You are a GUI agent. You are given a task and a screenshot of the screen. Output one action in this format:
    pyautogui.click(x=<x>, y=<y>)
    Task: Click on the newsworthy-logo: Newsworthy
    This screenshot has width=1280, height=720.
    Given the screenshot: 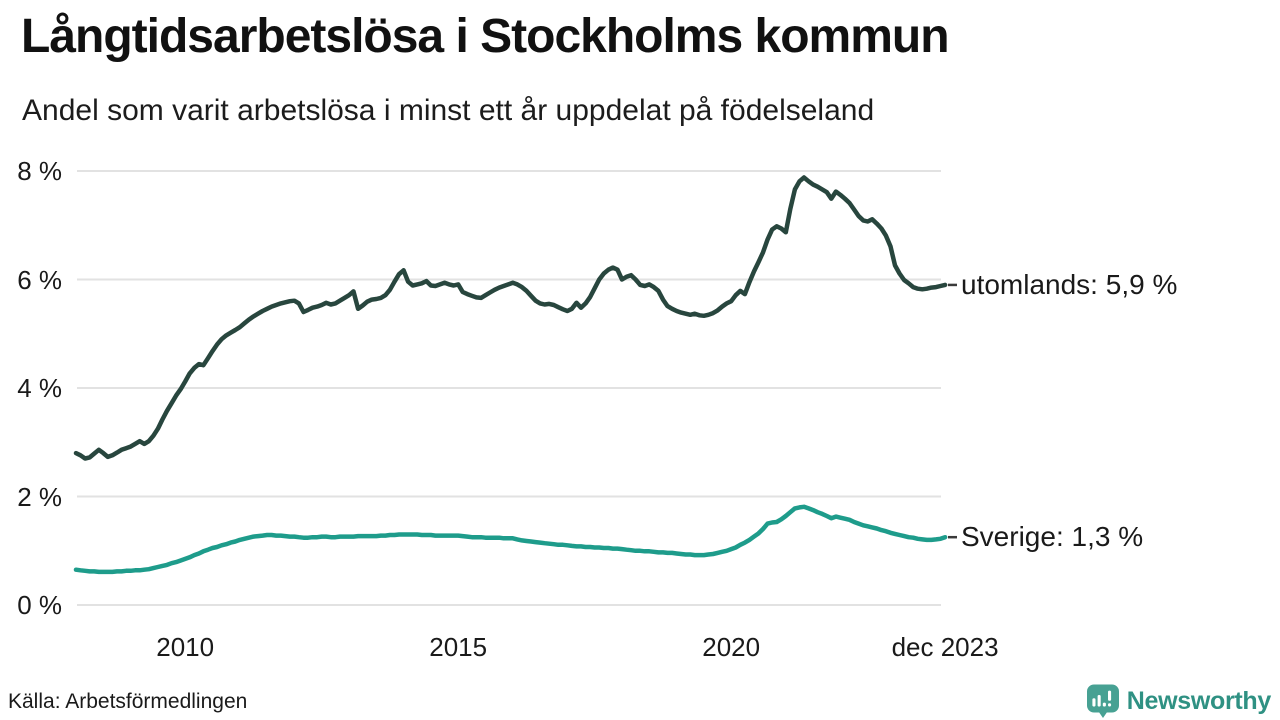 What is the action you would take?
    pyautogui.click(x=1178, y=701)
    